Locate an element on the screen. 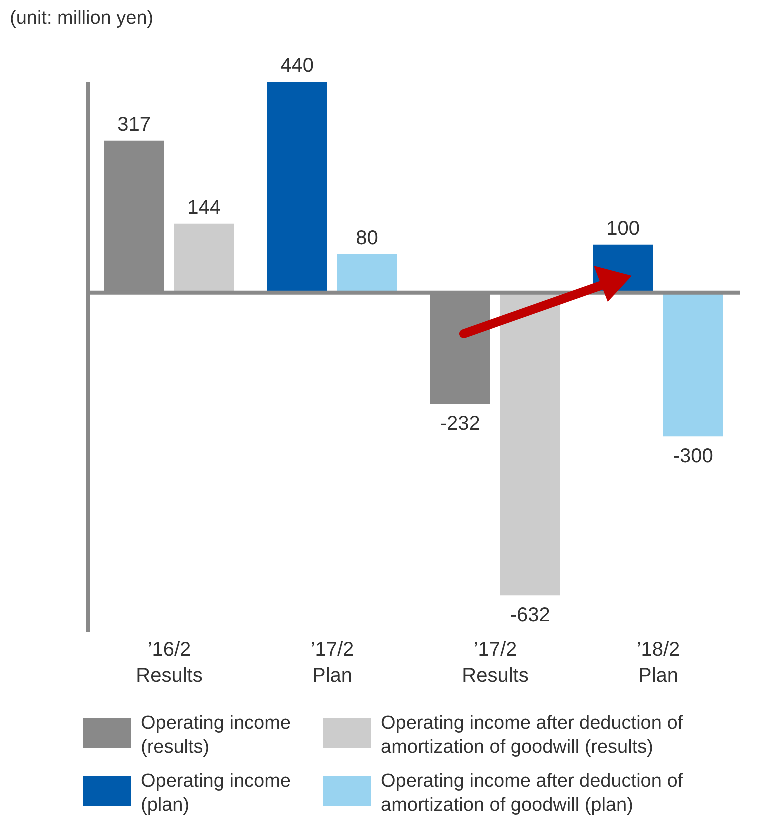 The height and width of the screenshot is (834, 758). x-tick-label: ’17/2 Results is located at coordinates (495, 663).